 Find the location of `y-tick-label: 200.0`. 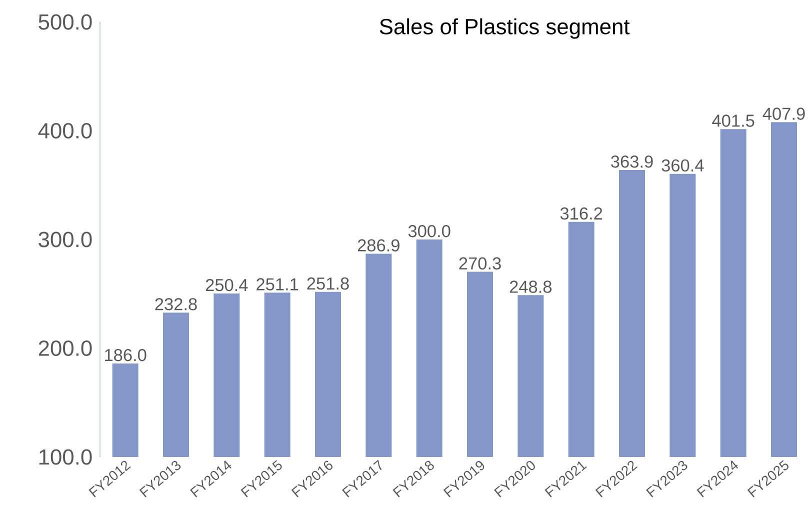

y-tick-label: 200.0 is located at coordinates (65, 348).